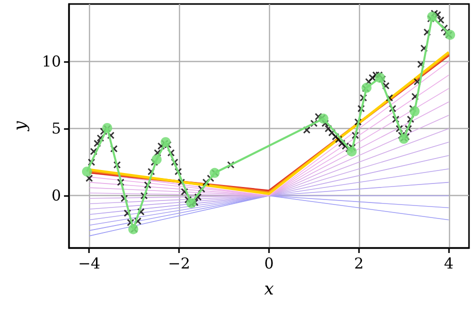  What do you see at coordinates (89, 263) in the screenshot?
I see `x-tick-label: −4` at bounding box center [89, 263].